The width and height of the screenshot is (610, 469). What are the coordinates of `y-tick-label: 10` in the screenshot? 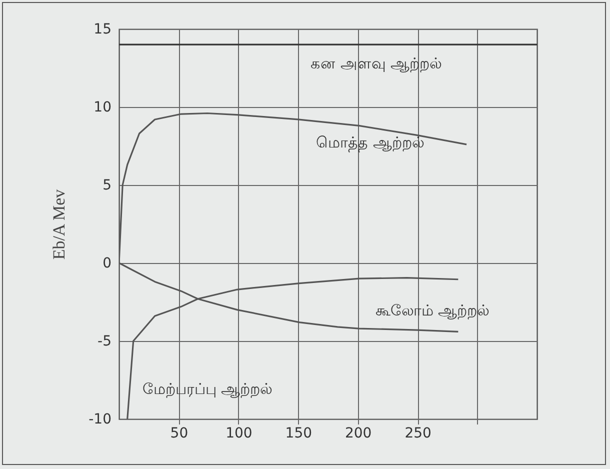 It's located at (103, 108).